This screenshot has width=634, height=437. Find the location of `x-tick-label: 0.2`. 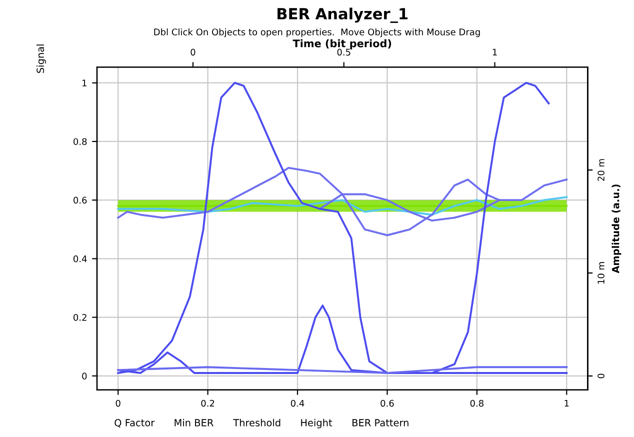

x-tick-label: 0.2 is located at coordinates (207, 403).